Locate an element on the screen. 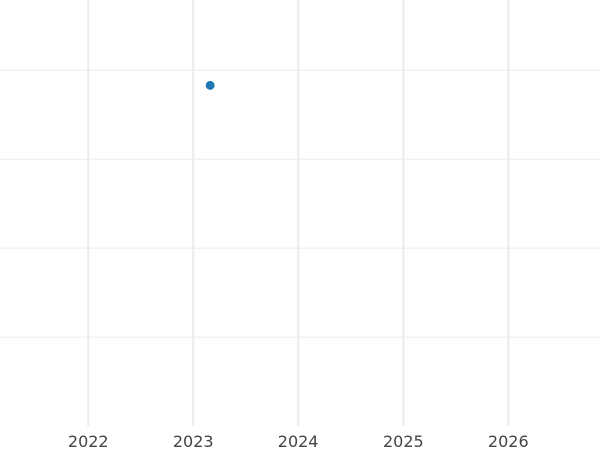  data-point is located at coordinates (210, 85).